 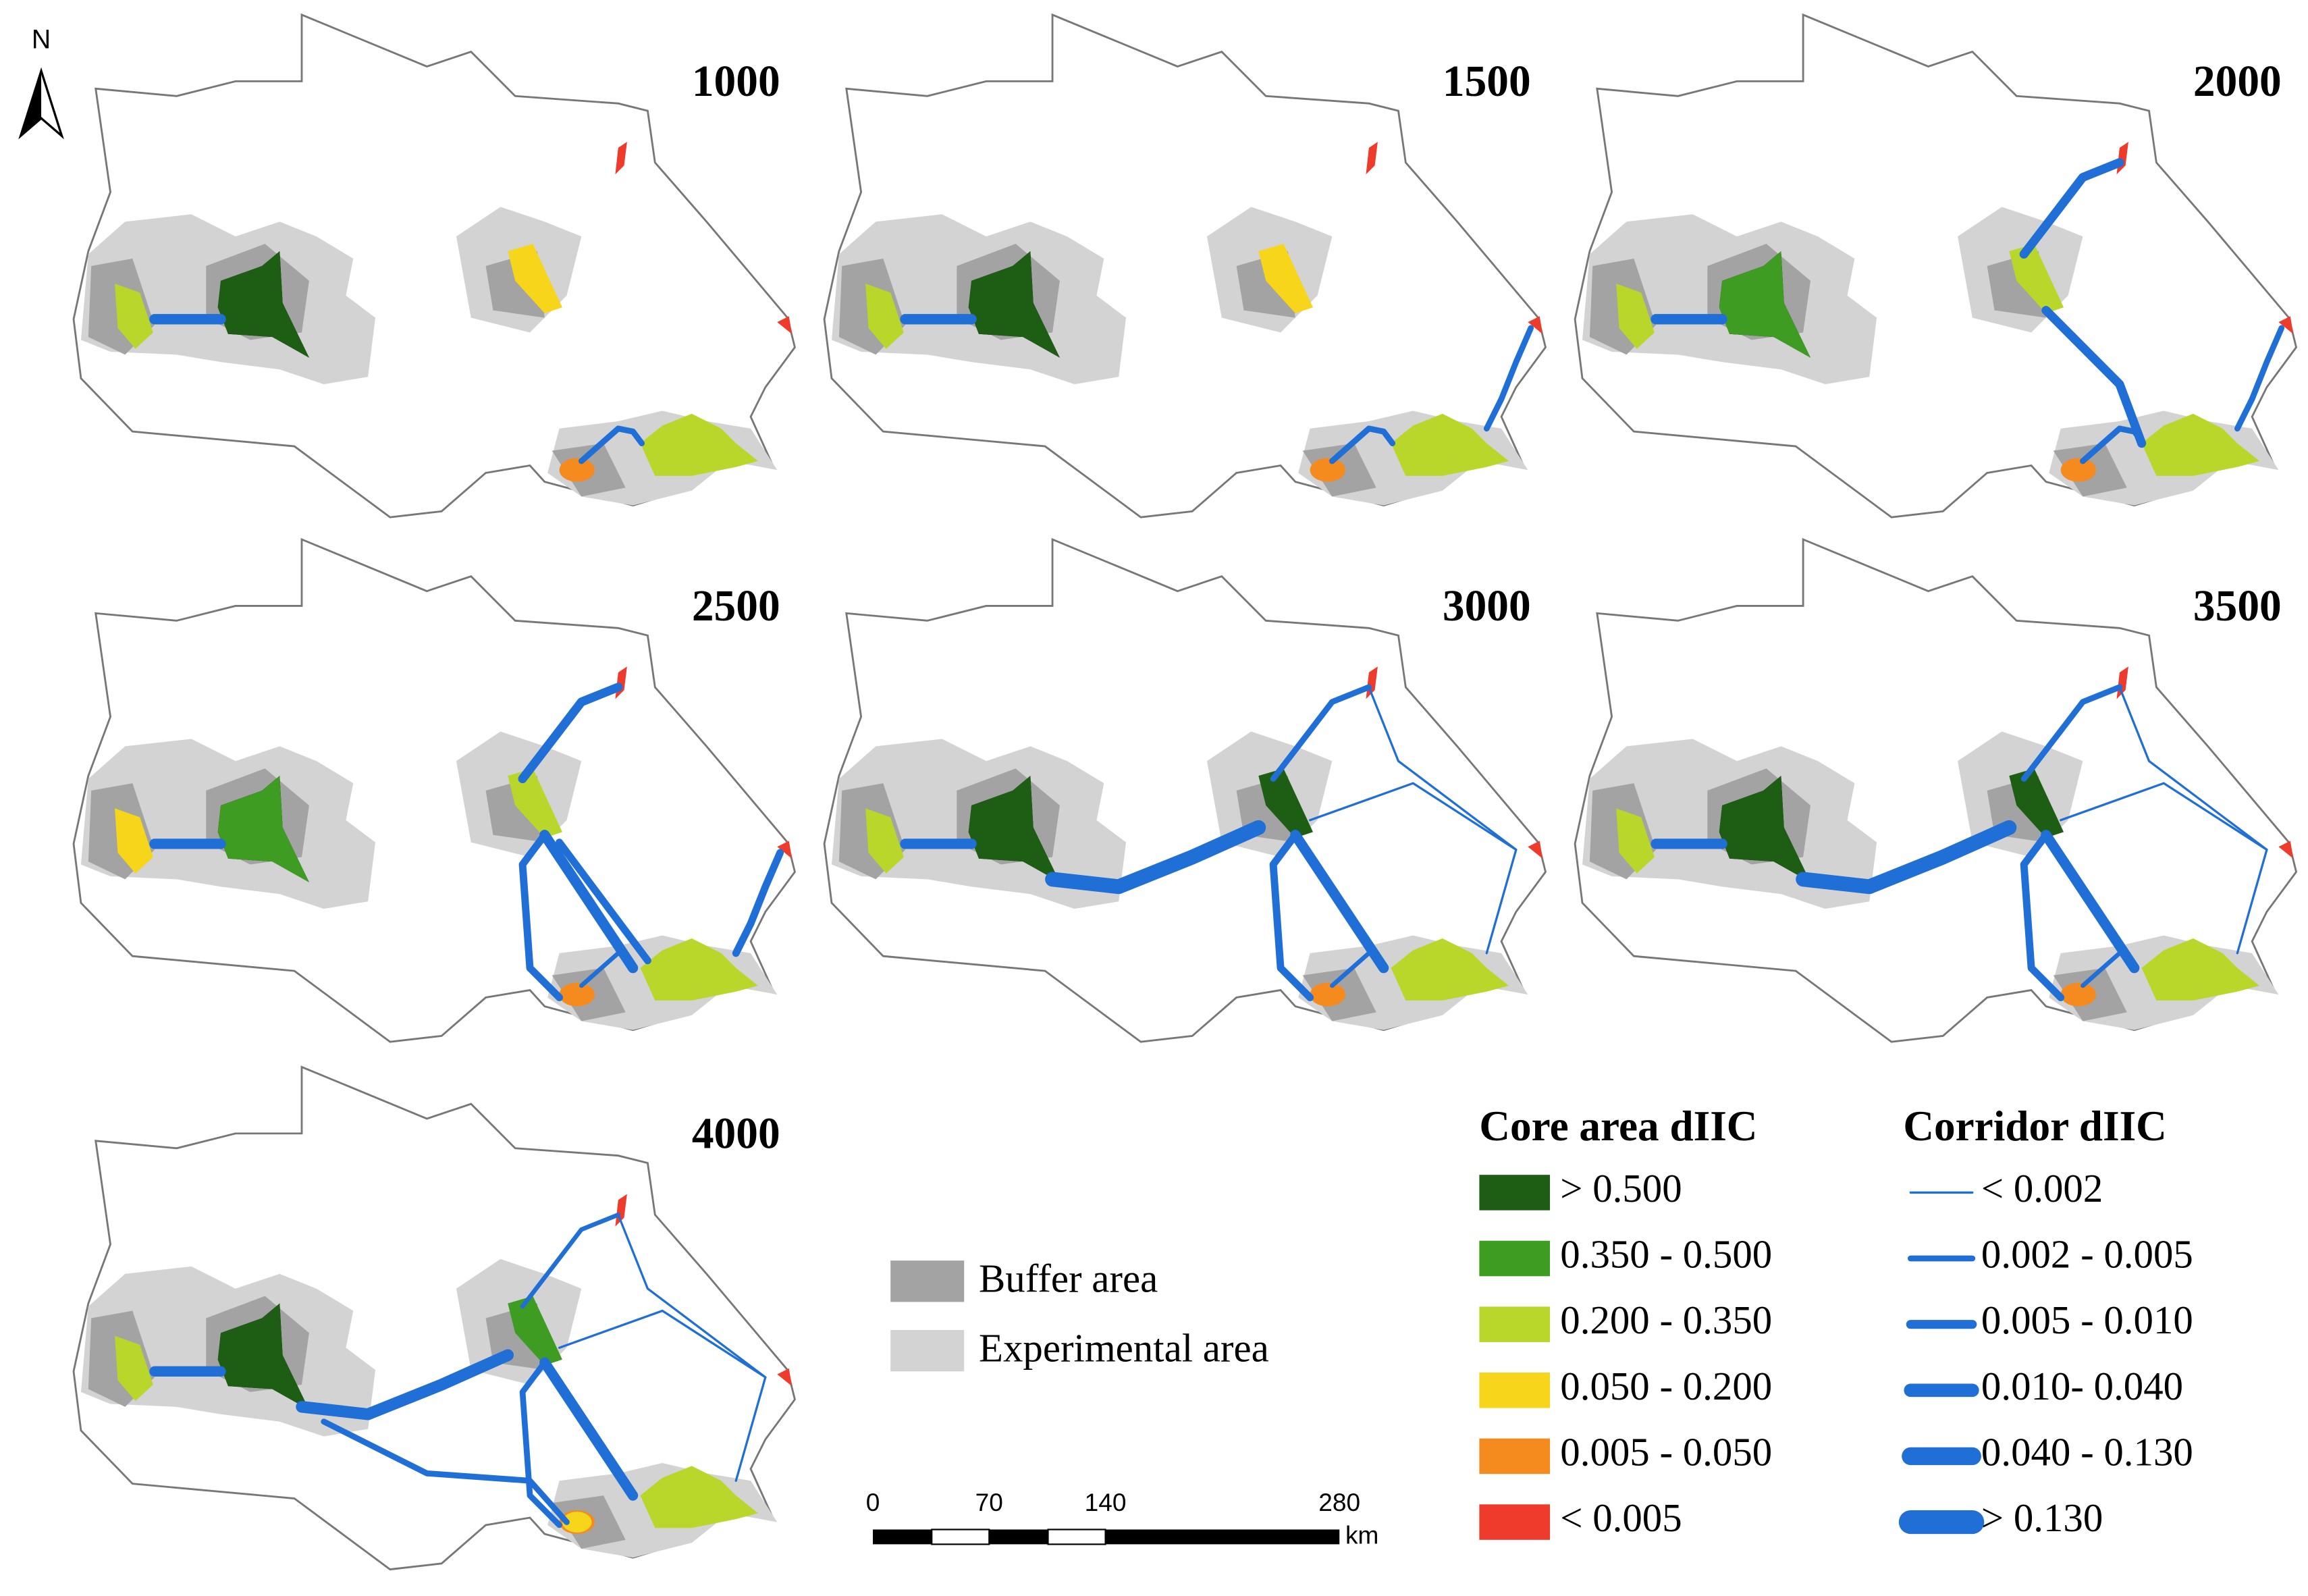 What do you see at coordinates (2087, 1320) in the screenshot?
I see `legend-label: 0.005 - 0.010` at bounding box center [2087, 1320].